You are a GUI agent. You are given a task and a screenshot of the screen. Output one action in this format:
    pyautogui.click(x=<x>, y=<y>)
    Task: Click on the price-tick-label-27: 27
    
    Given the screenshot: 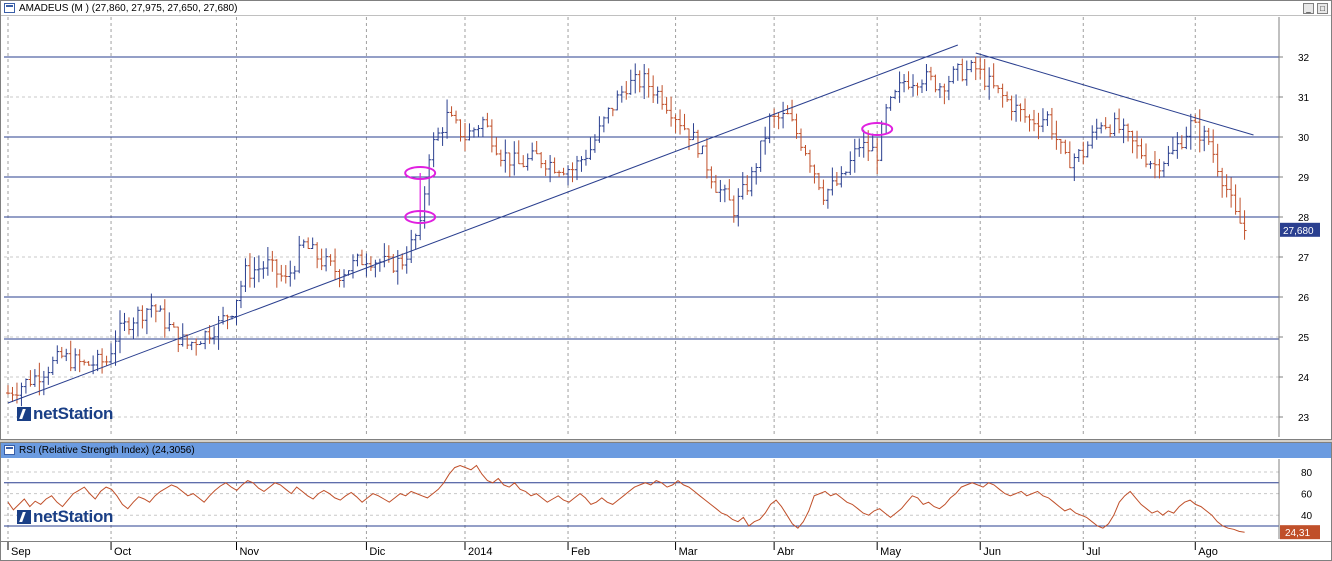 What is the action you would take?
    pyautogui.click(x=1304, y=258)
    